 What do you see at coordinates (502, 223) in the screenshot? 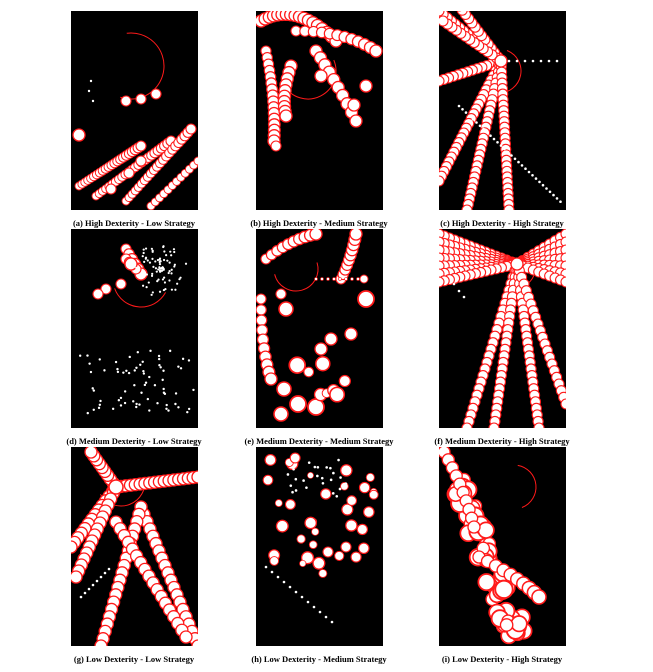
I see `caption-c: (c) High Dexterity - High Strategy` at bounding box center [502, 223].